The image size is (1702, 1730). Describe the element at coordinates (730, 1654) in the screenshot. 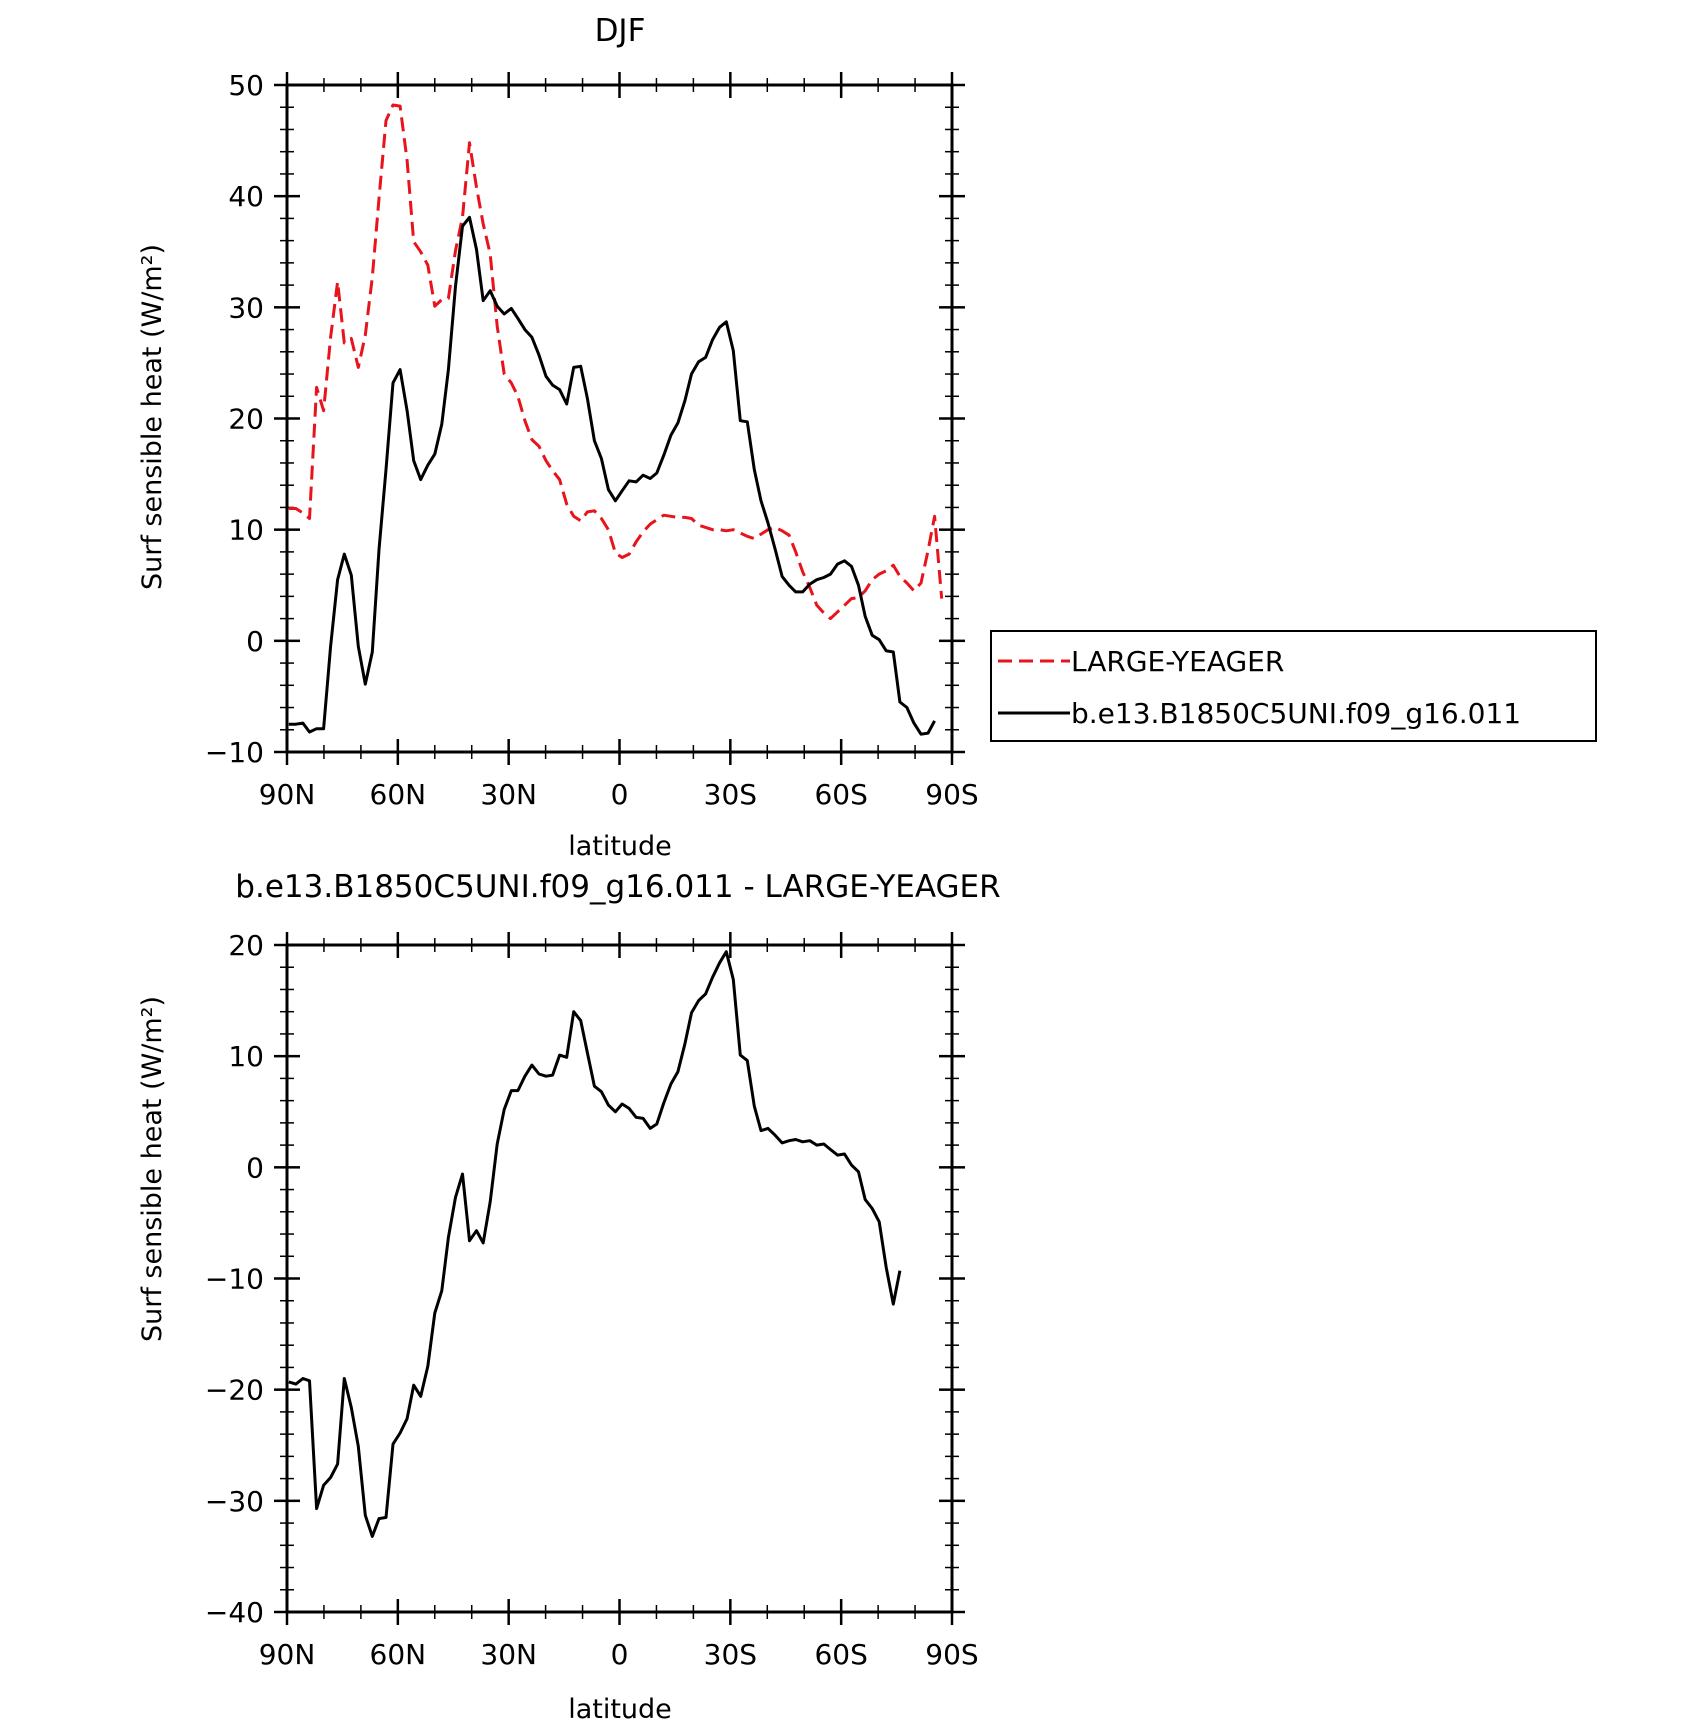

I see `bottom-x-tick-label: 30S` at that location.